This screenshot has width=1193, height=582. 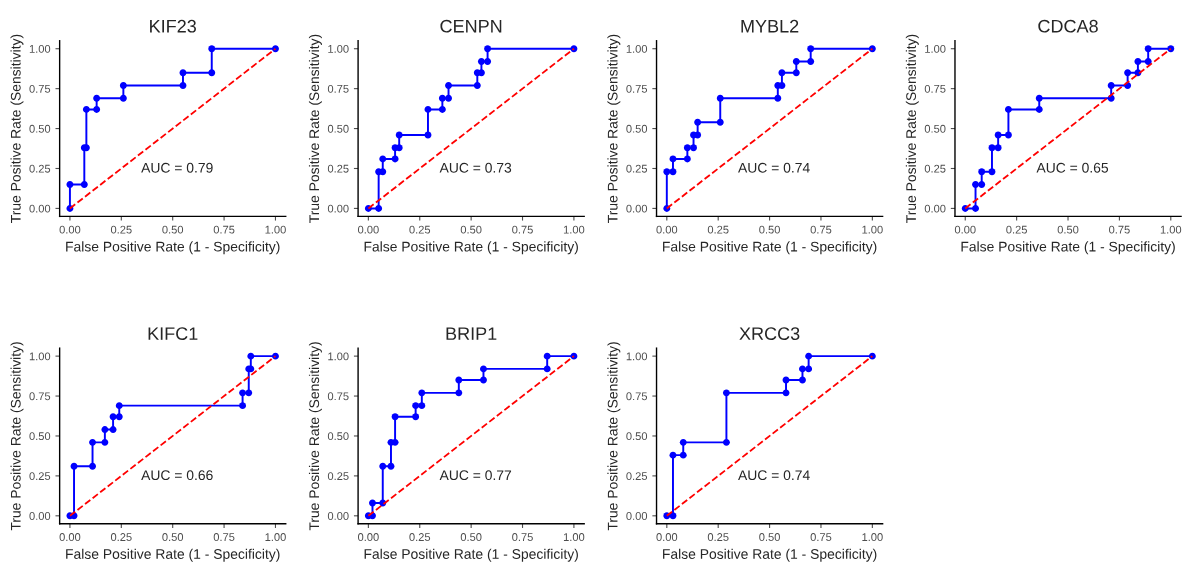 I want to click on annotation: AUC = 0.66, so click(x=177, y=475).